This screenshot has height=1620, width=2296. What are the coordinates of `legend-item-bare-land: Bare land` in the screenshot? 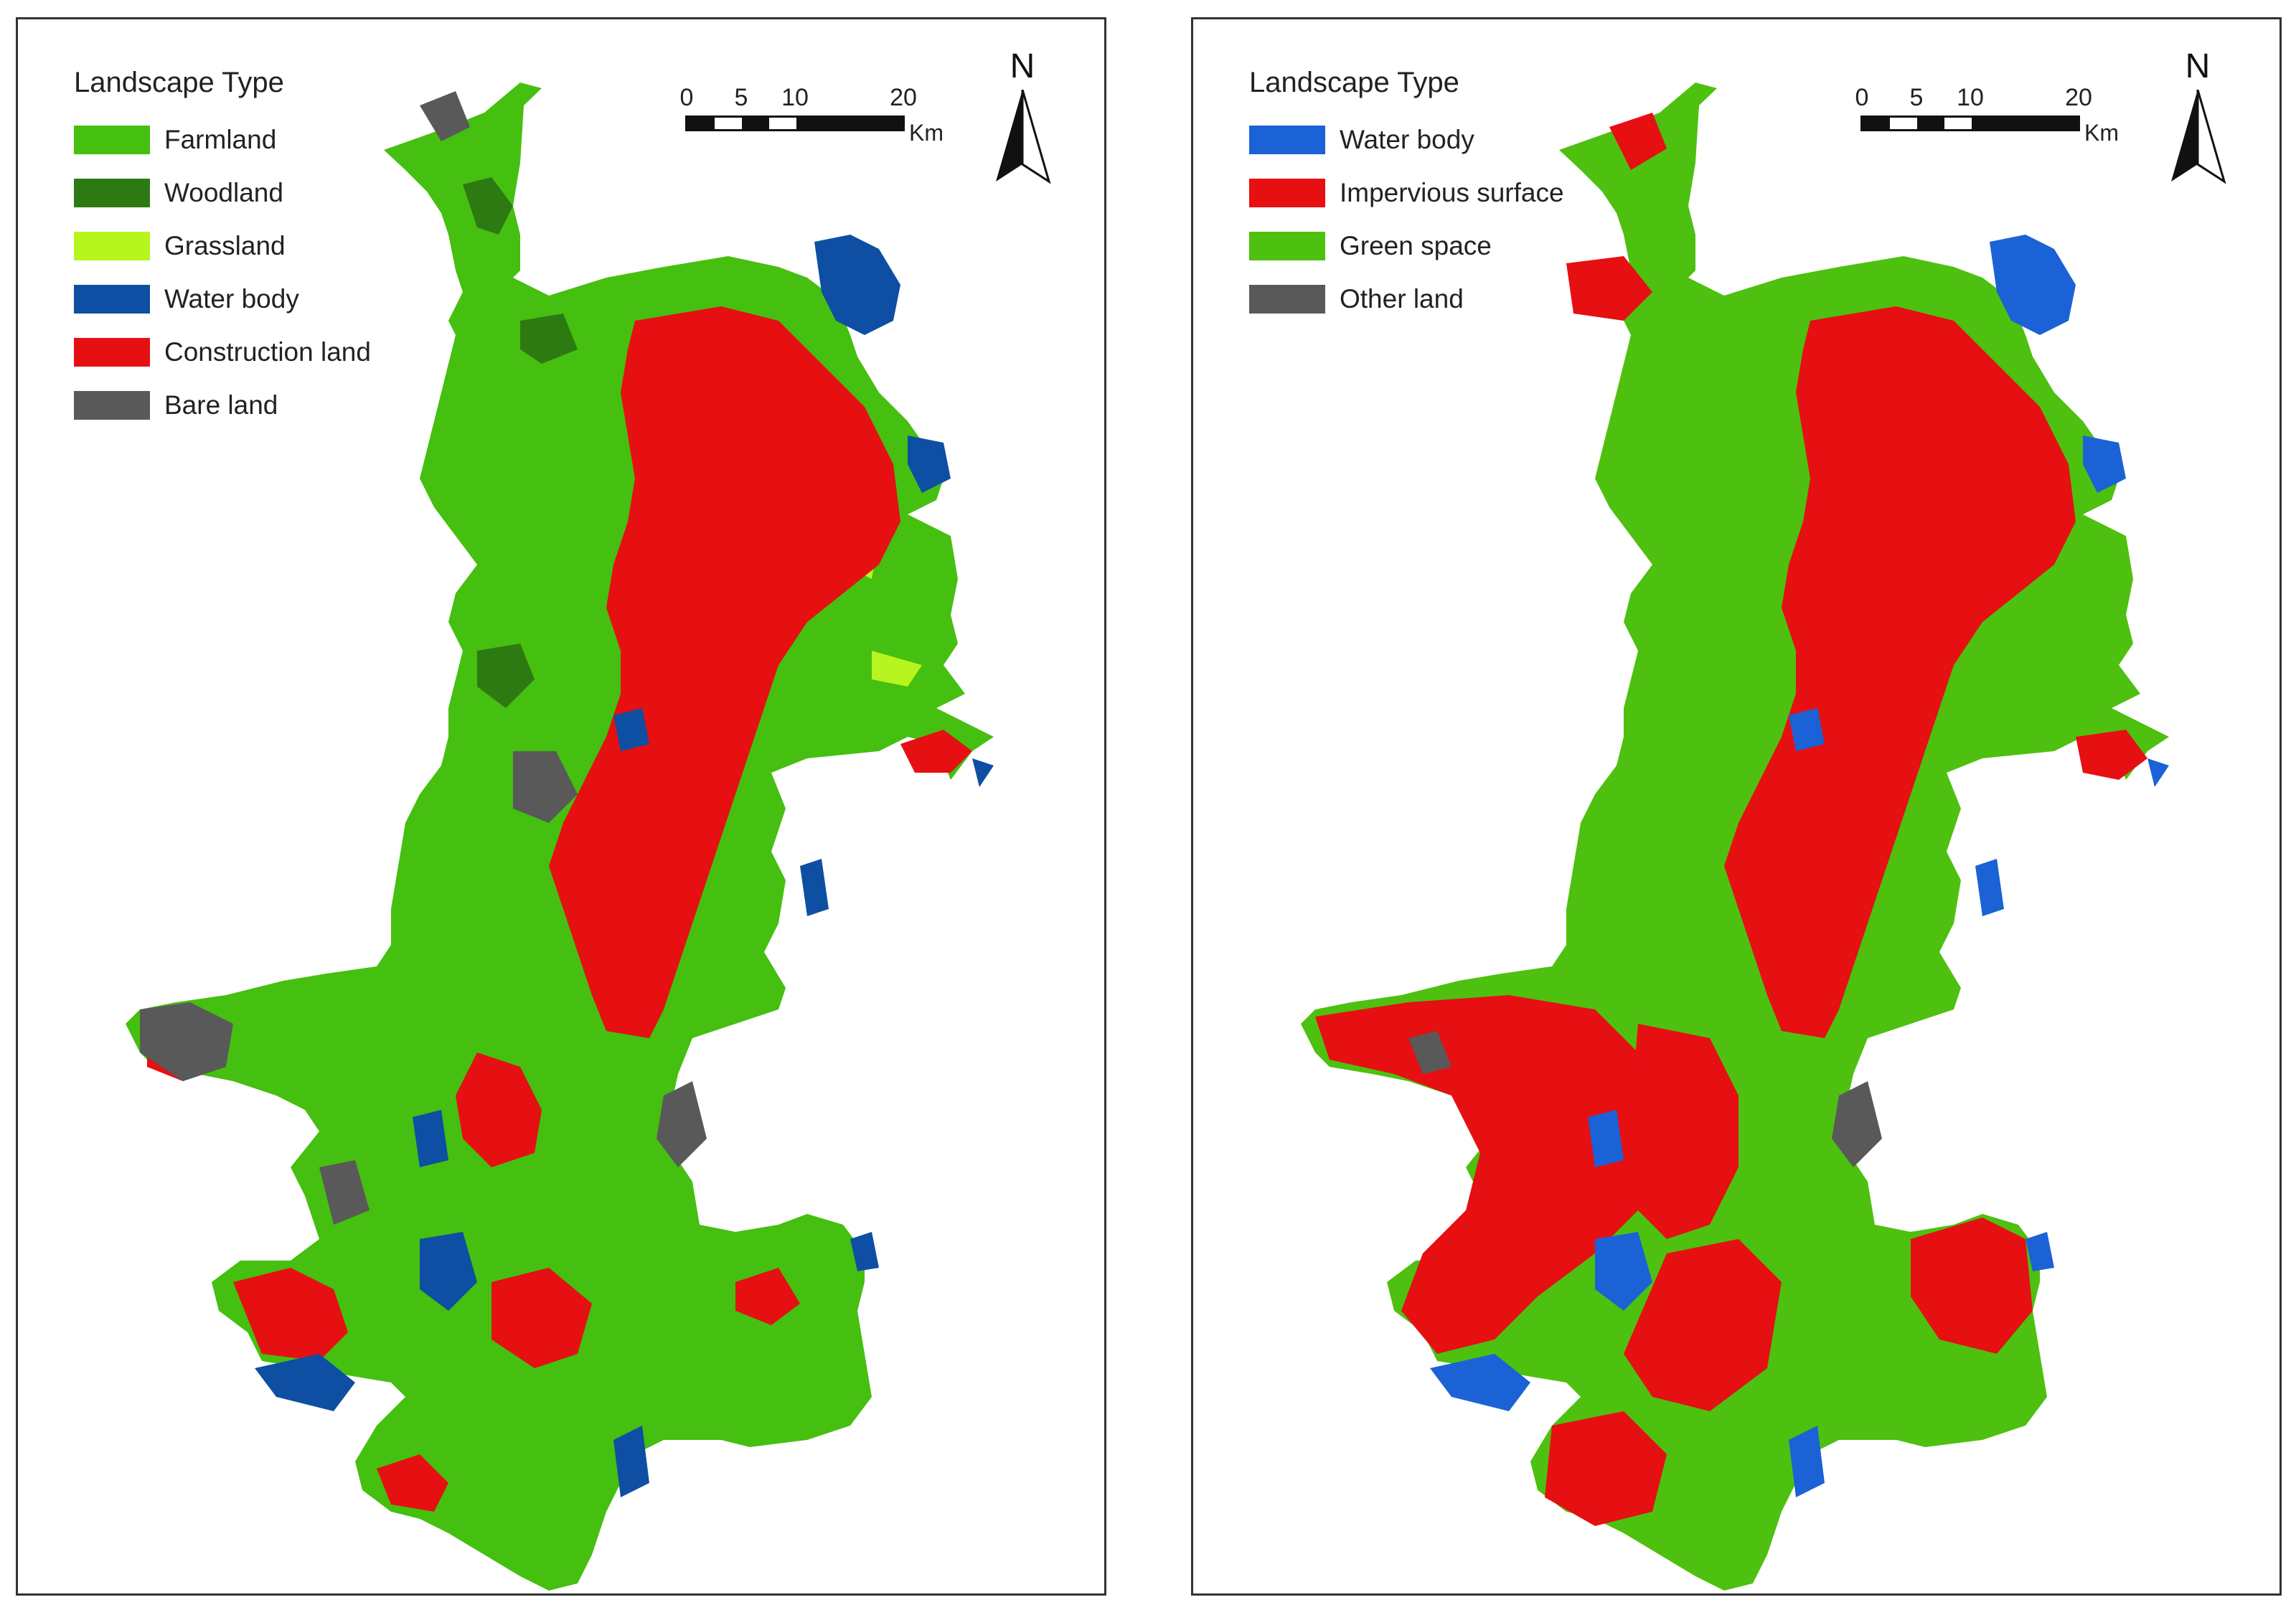 It's located at (222, 405).